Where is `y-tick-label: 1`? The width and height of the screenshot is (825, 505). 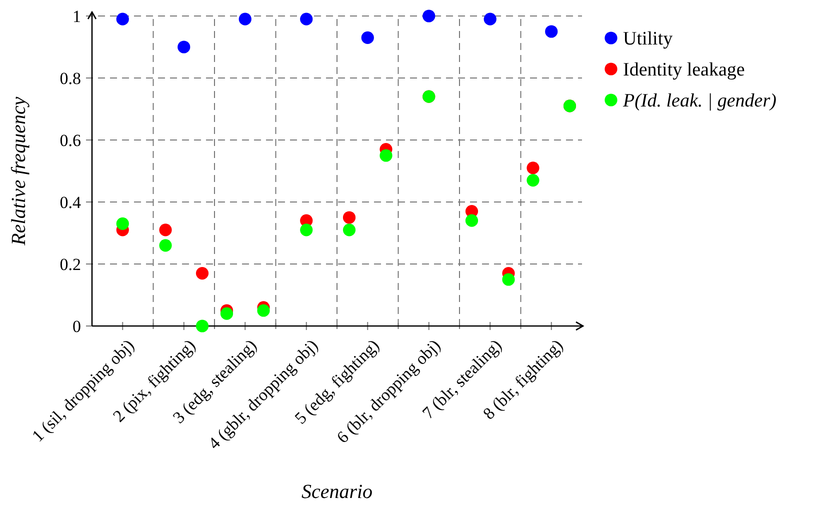 y-tick-label: 1 is located at coordinates (76, 16).